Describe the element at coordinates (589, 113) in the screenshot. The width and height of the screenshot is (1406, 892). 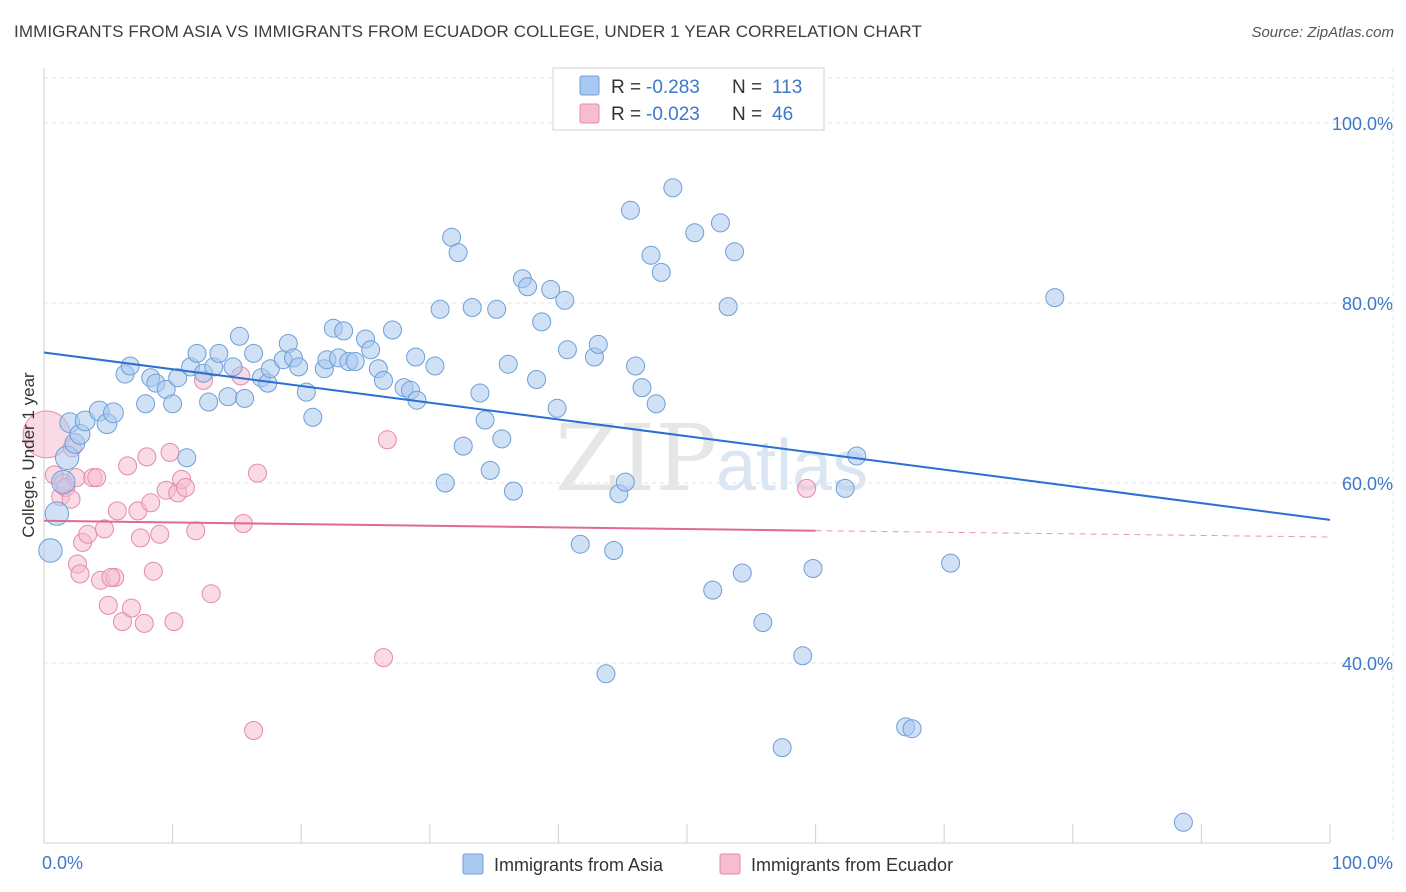
I see `legend-ecuador-swatch` at that location.